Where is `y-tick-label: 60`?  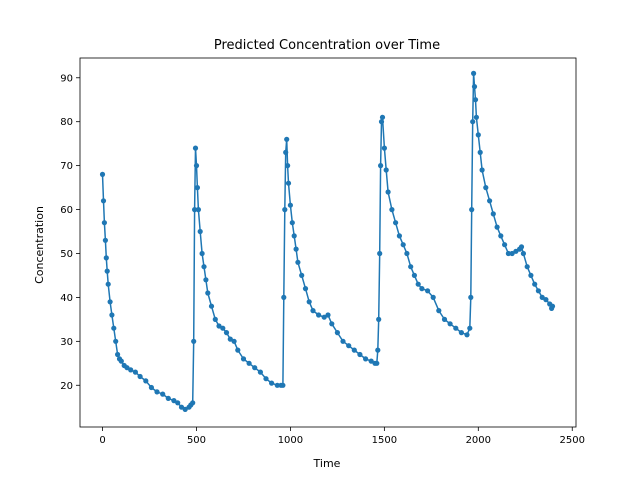 y-tick-label: 60 is located at coordinates (66, 210).